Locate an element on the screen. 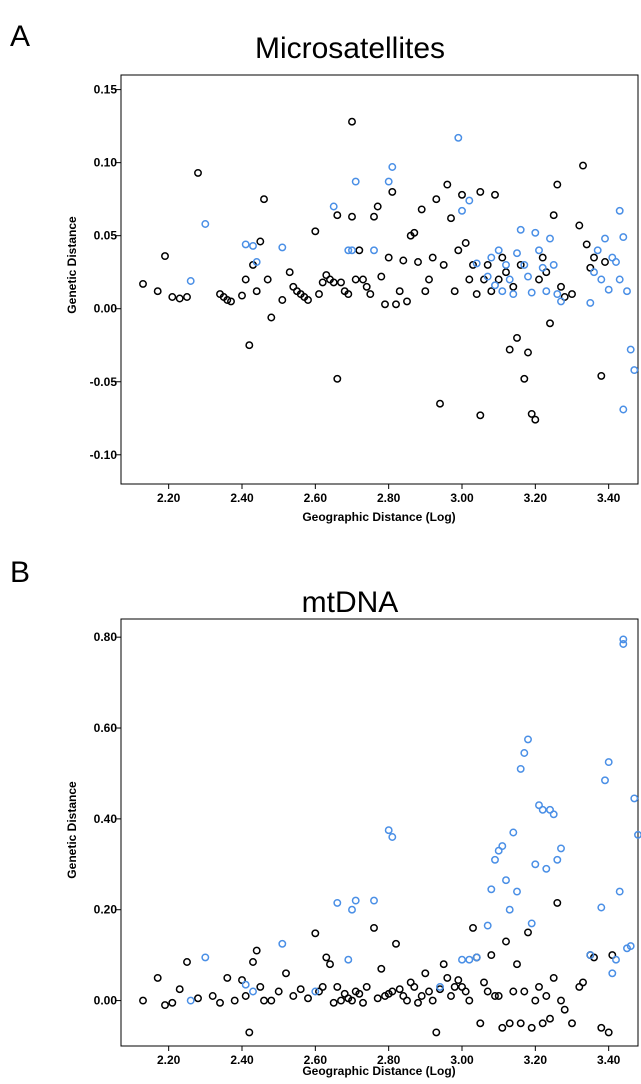  x-axis-label-b: Geographic Distance (Log) is located at coordinates (378, 1071).